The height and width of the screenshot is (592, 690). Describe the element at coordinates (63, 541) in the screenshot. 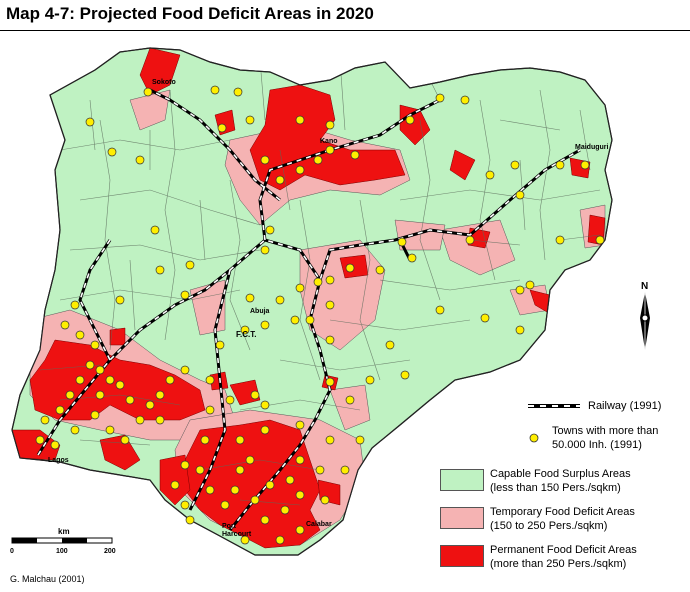

I see `scale-bar: km 0 100 200` at that location.